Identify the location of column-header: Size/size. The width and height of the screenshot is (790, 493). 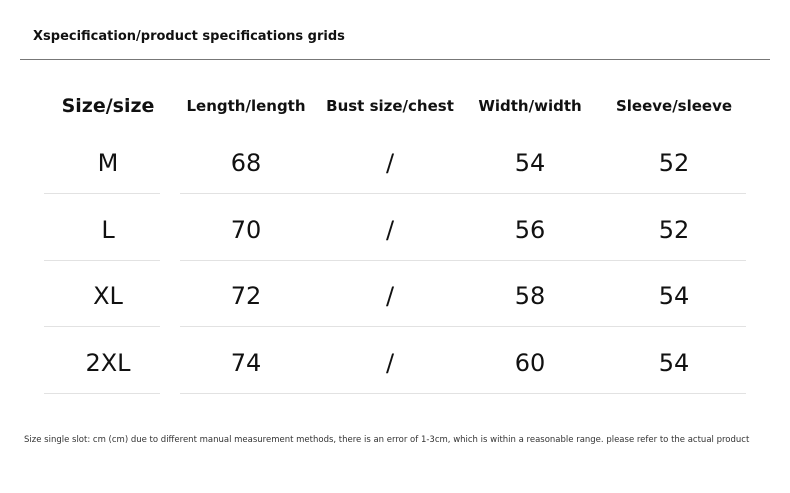
(108, 106).